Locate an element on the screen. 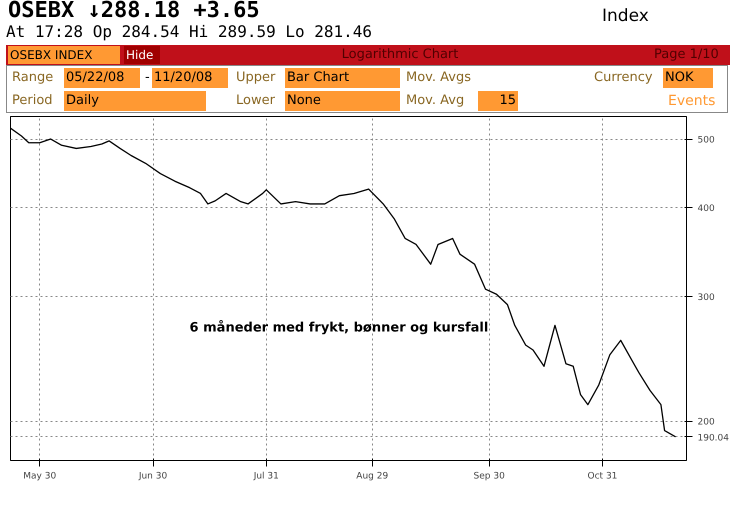 Image resolution: width=736 pixels, height=527 pixels. text: Page 1/10 is located at coordinates (686, 55).